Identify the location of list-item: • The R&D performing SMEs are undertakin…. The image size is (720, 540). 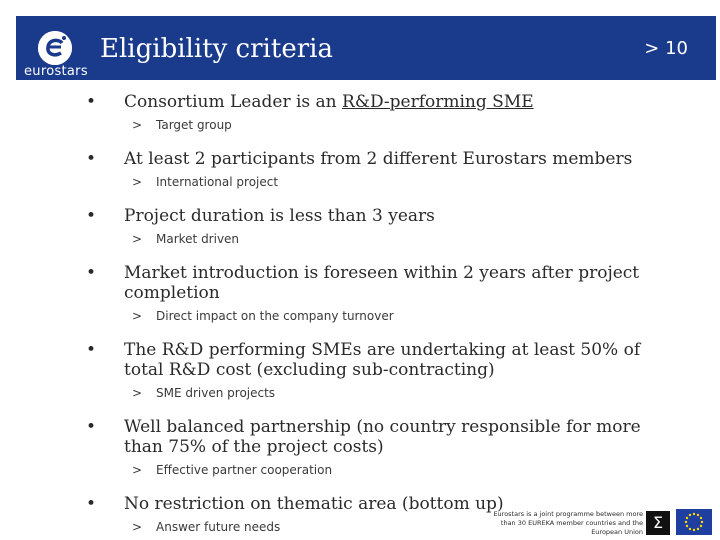
(371, 370).